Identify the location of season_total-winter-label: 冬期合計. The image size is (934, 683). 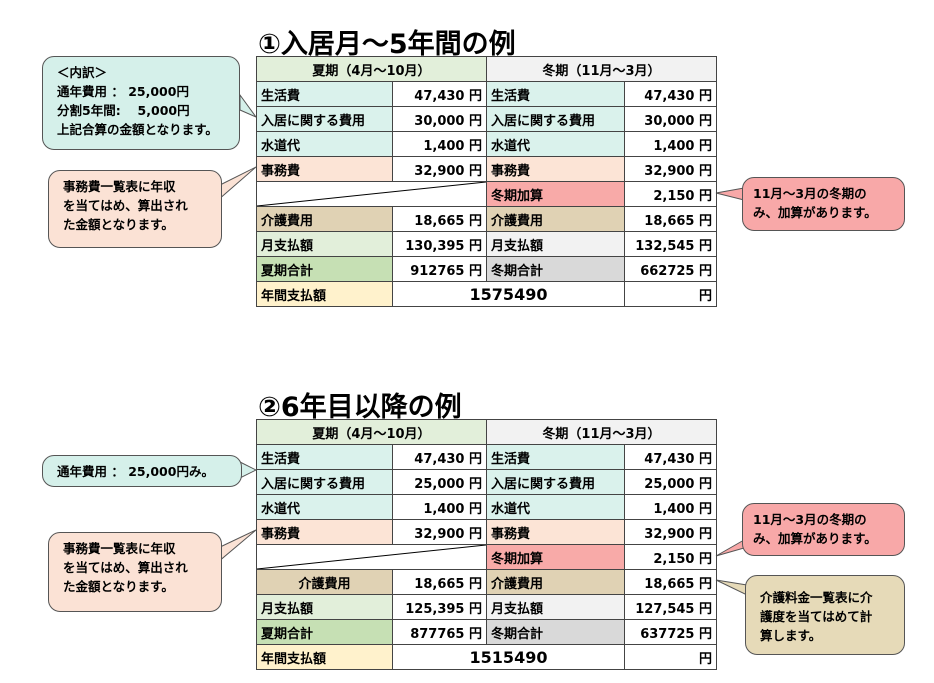
(555, 632).